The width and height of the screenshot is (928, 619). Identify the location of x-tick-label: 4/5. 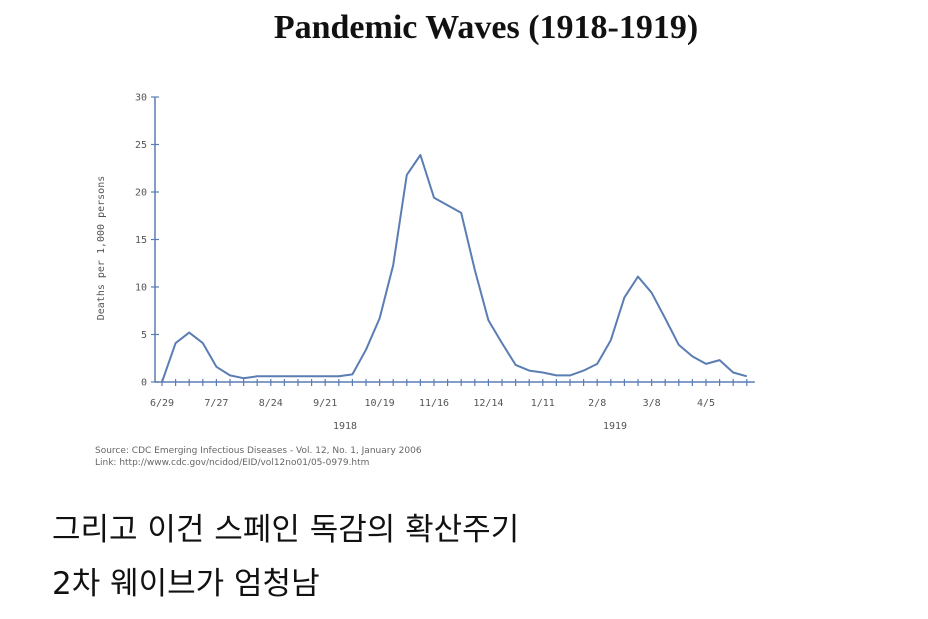
(706, 403).